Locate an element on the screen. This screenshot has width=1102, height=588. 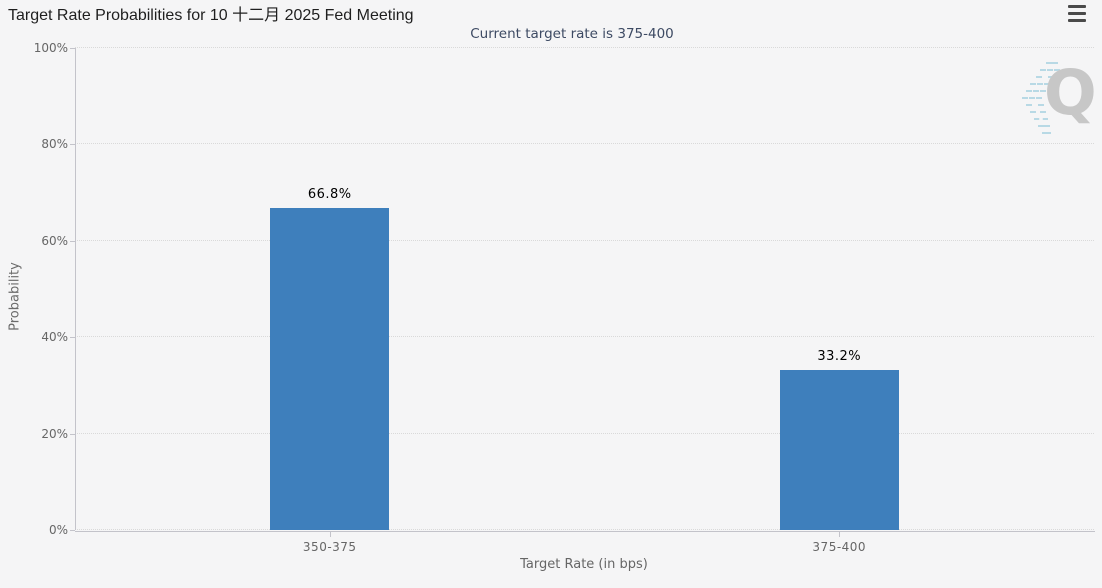
chart-subtitle: Current target rate is 375-400 is located at coordinates (572, 34).